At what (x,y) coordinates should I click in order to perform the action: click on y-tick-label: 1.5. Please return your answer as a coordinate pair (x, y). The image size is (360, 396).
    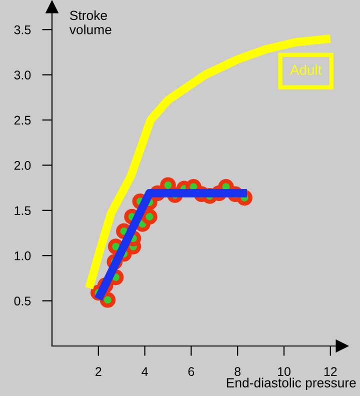
    Looking at the image, I should click on (22, 211).